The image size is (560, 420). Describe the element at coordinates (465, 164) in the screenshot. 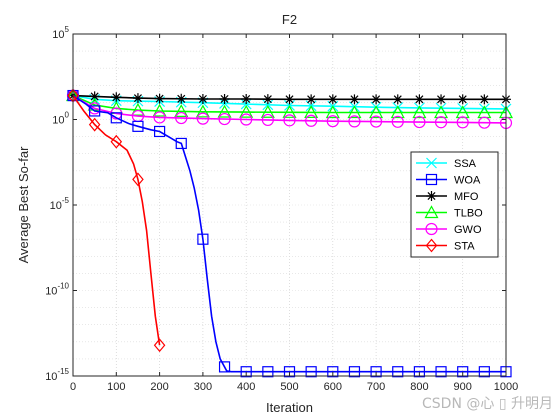

I see `legend-label-ssa: SSA` at that location.